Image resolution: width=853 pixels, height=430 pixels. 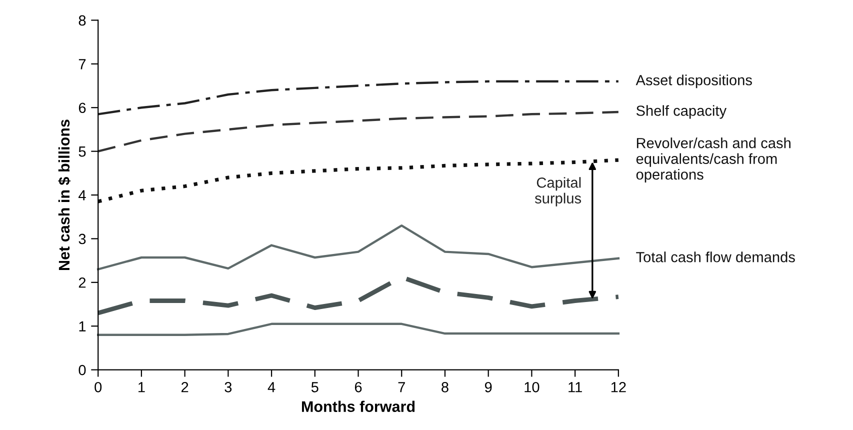 I want to click on y-tick-label: 0, so click(x=82, y=370).